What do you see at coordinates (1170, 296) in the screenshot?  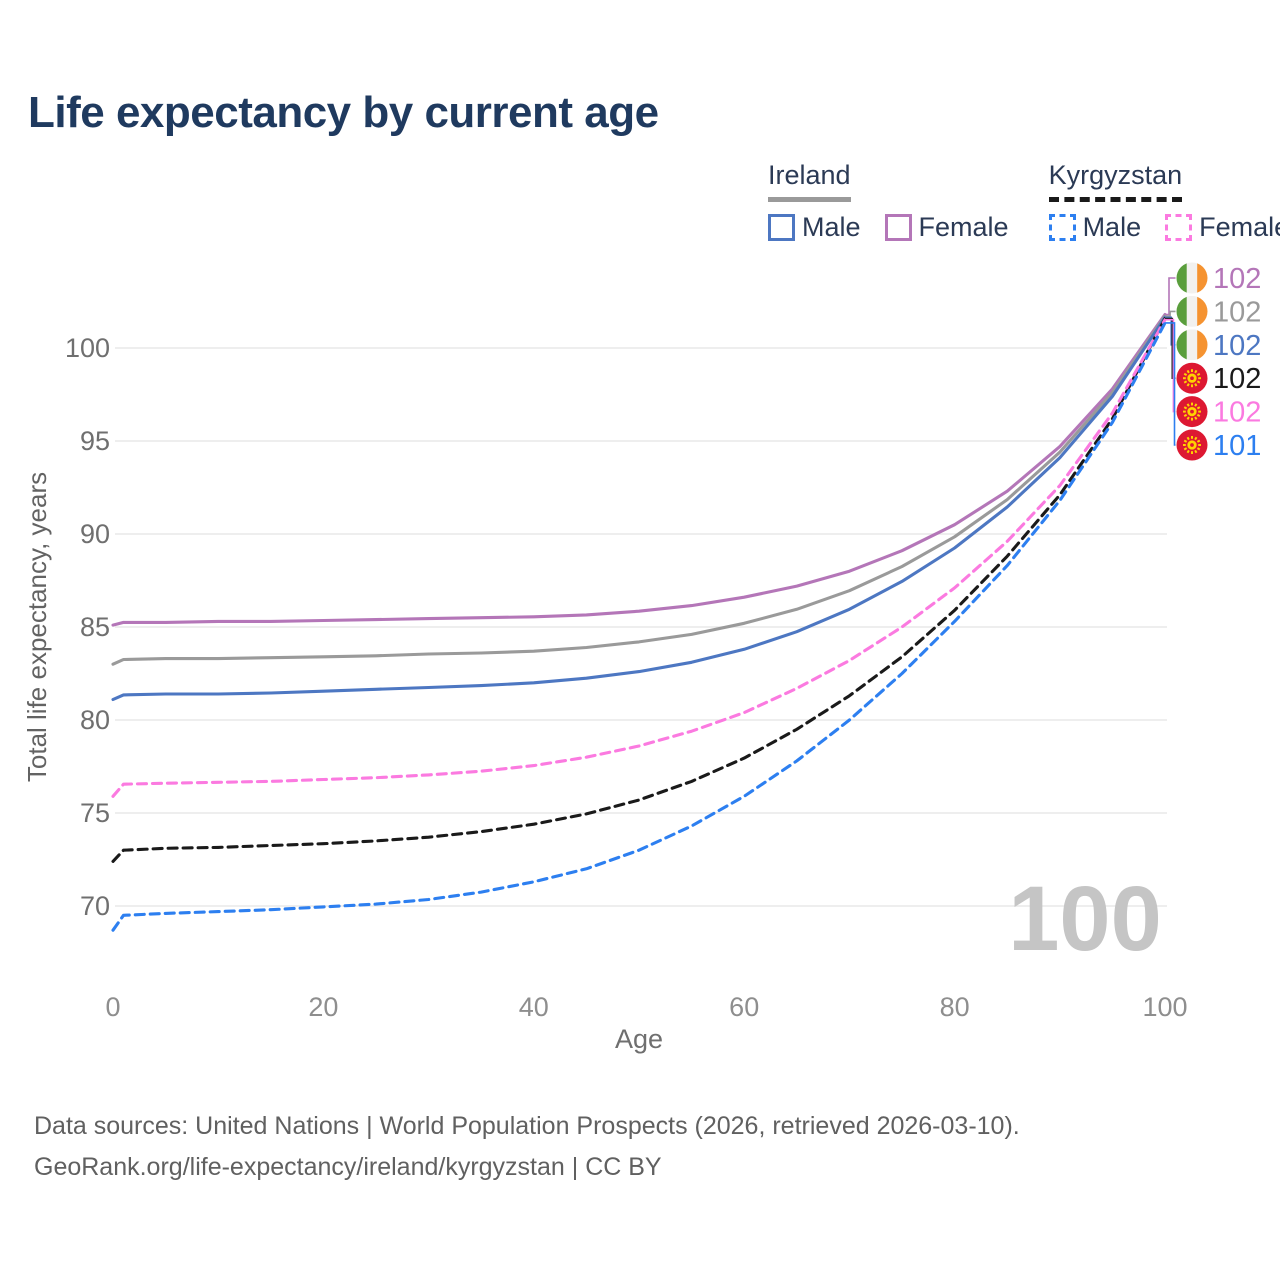 I see `leader-line-ireland-female` at bounding box center [1170, 296].